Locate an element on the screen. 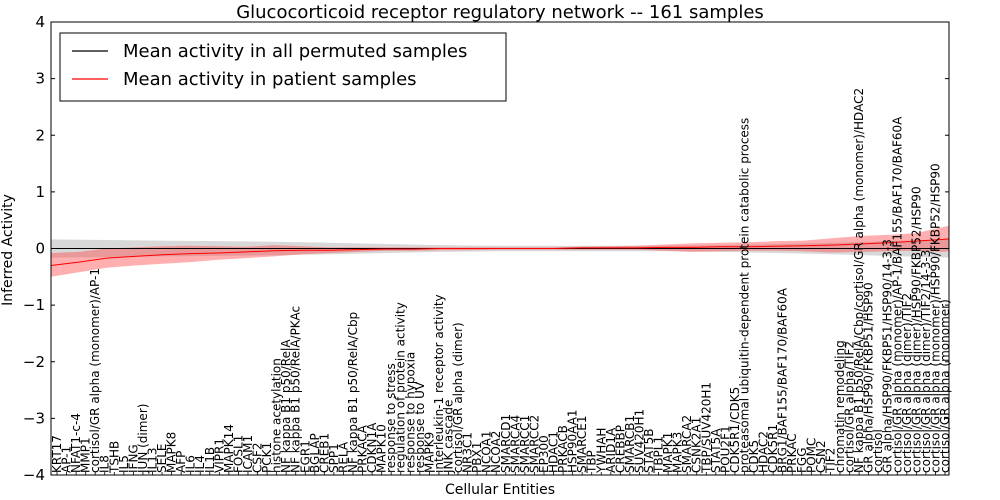 This screenshot has height=500, width=1000. entity-label: CDK5R1 is located at coordinates (773, 448).